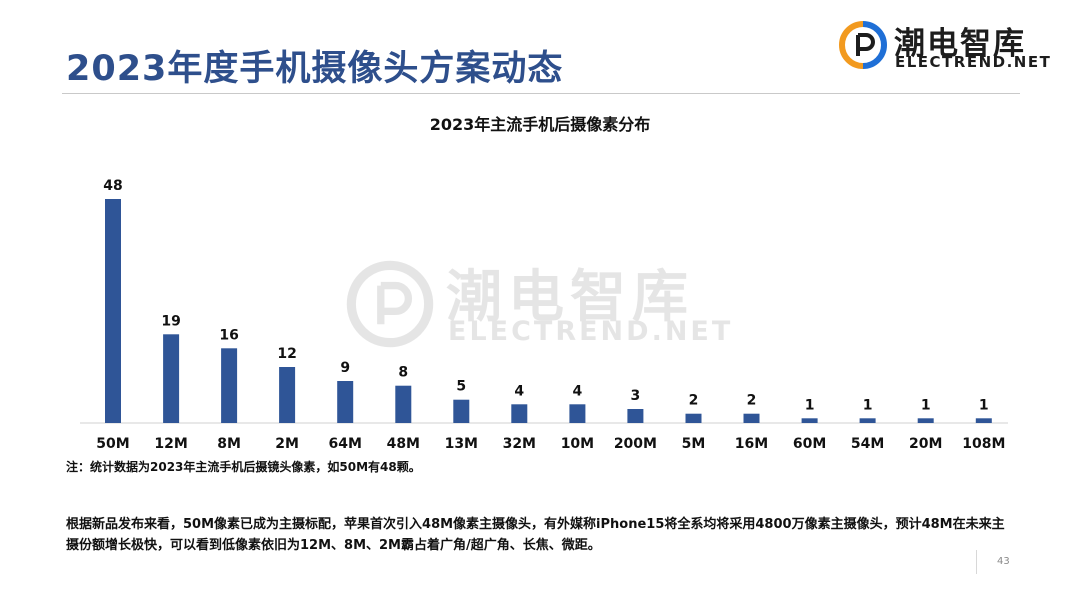 The width and height of the screenshot is (1080, 608). Describe the element at coordinates (983, 420) in the screenshot. I see `bar-108M` at that location.